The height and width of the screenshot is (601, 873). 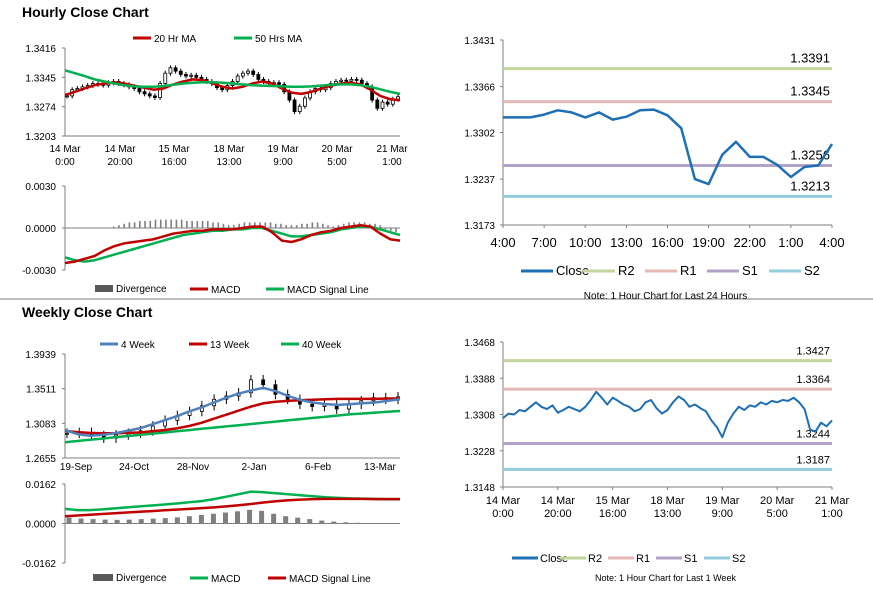 What do you see at coordinates (337, 162) in the screenshot?
I see `hourly-price-x-tick-label: 5:00` at bounding box center [337, 162].